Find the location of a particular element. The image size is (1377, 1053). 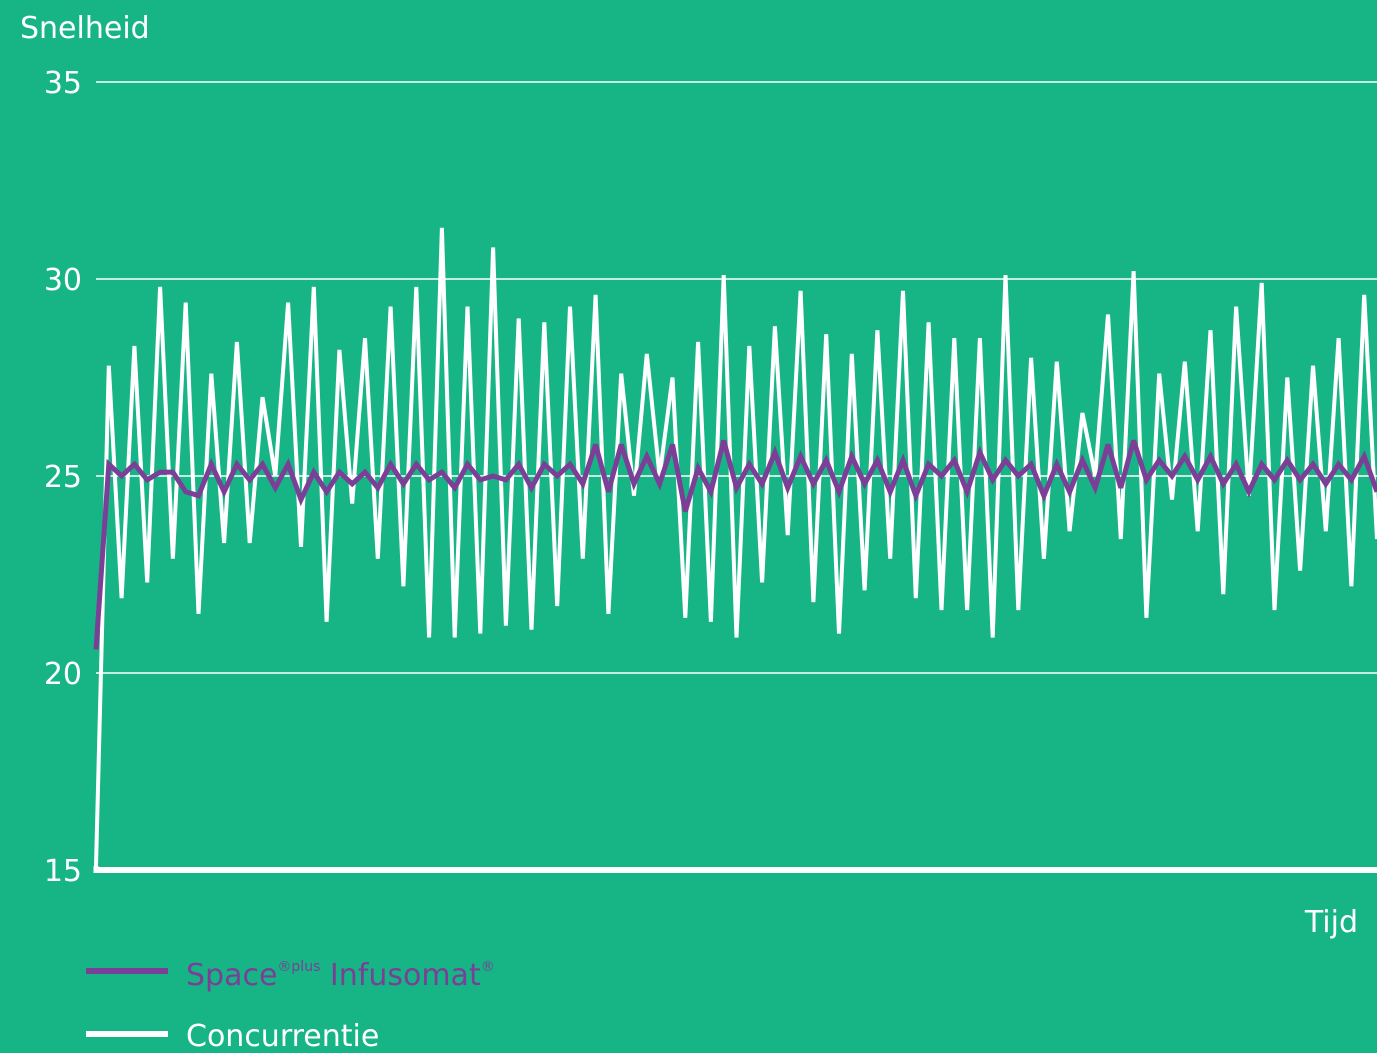

legend: Space®plus Infusomat® Concurrentie is located at coordinates (290, 1005).